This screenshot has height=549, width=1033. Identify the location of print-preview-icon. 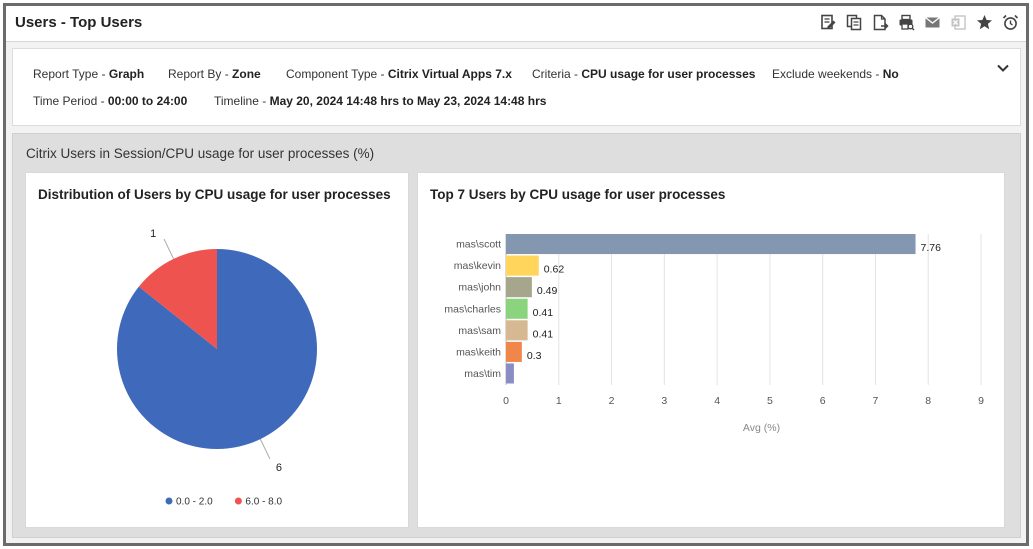
(906, 22).